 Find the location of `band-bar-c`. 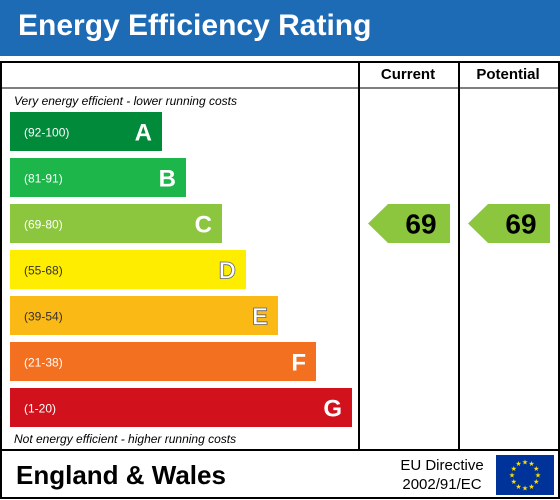

band-bar-c is located at coordinates (116, 223).